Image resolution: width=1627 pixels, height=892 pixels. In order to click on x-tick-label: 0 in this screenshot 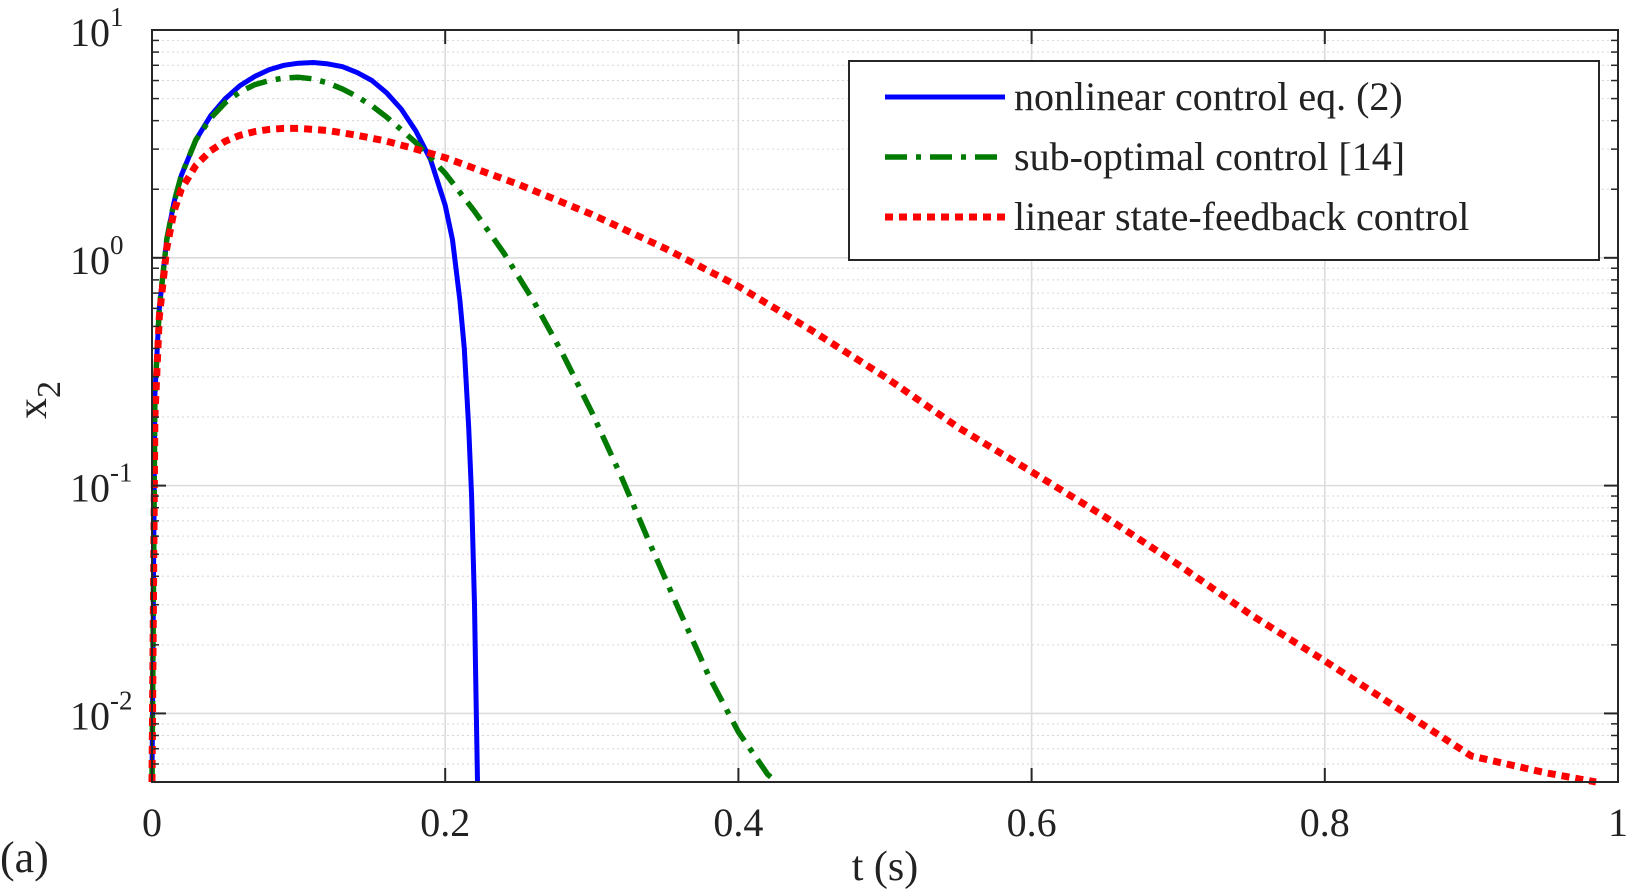, I will do `click(152, 822)`.